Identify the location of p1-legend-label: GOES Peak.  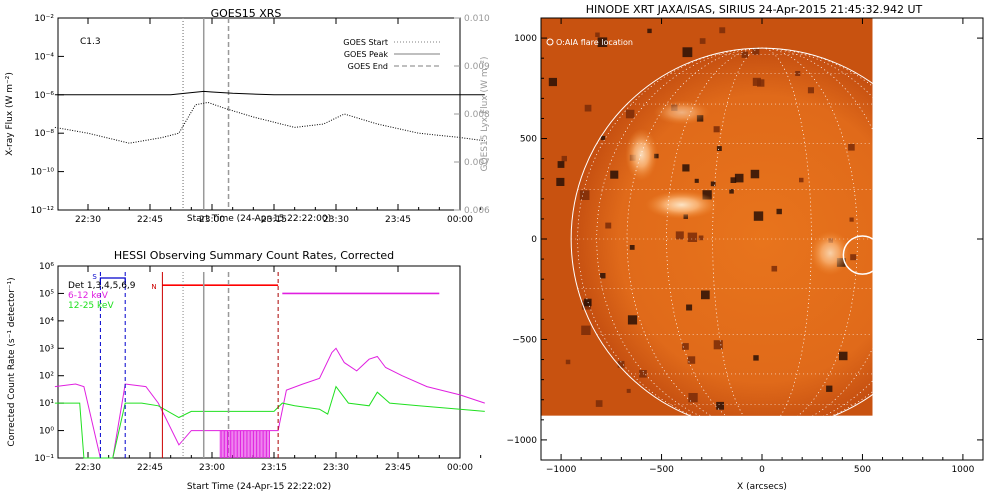
(366, 54).